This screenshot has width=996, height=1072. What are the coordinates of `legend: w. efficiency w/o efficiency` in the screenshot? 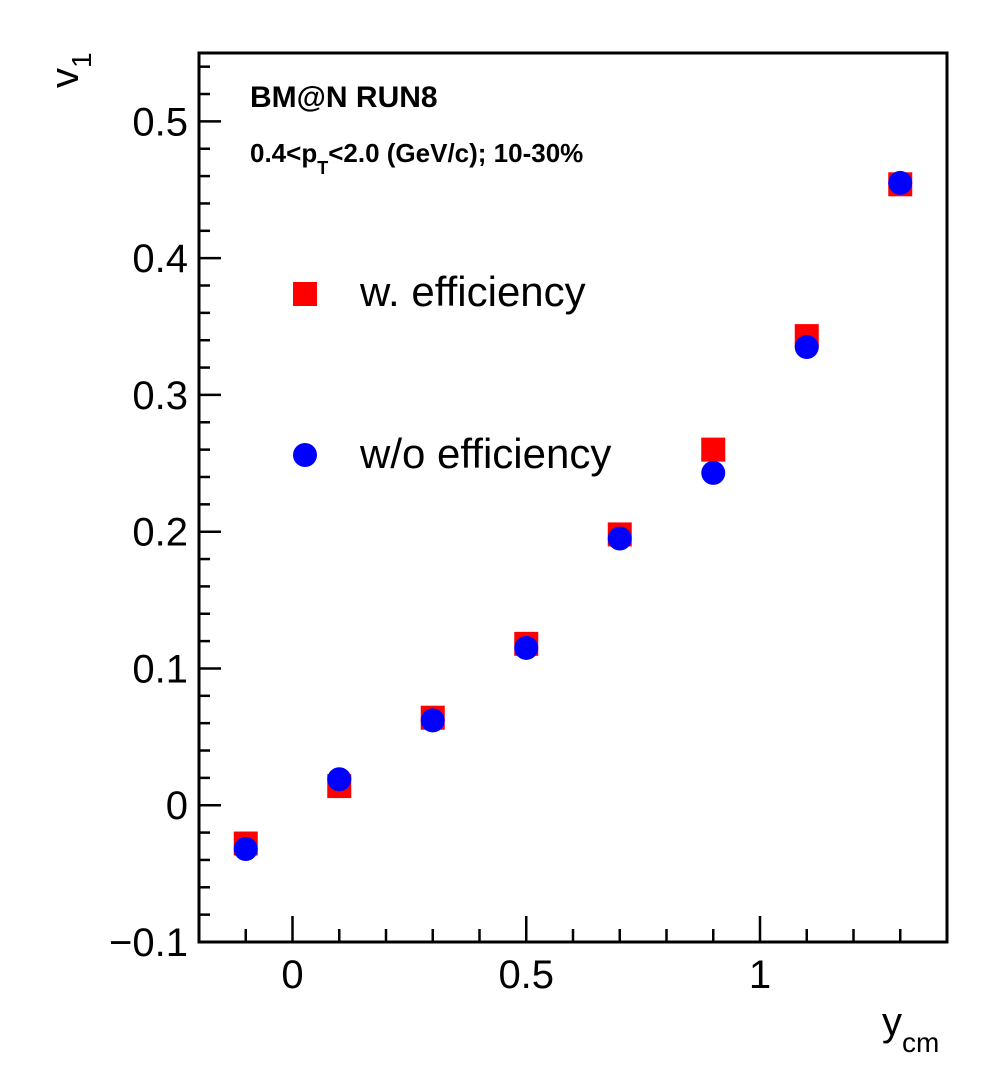 It's located at (452, 372).